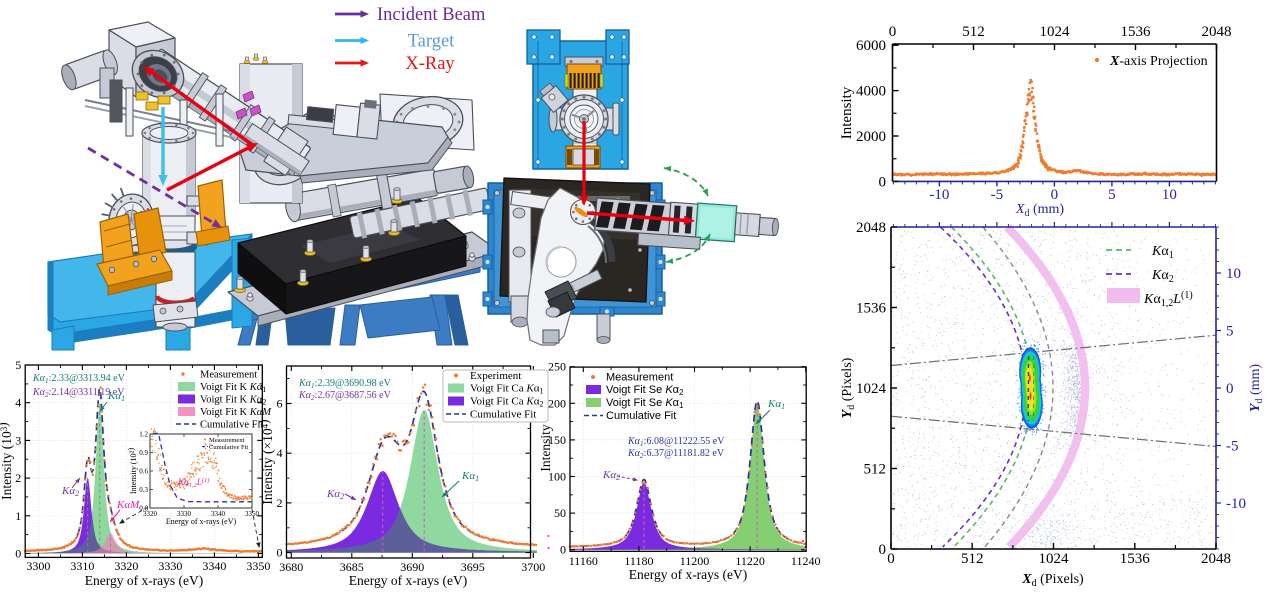 The image size is (1268, 595). What do you see at coordinates (560, 513) in the screenshot?
I see `svg-text: 50` at bounding box center [560, 513].